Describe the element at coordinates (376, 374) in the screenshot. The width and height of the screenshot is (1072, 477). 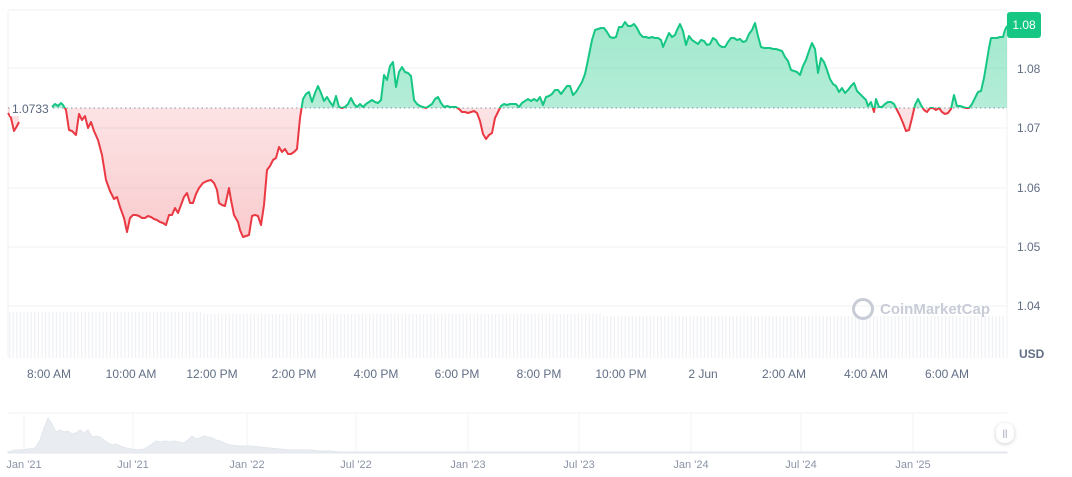
I see `x-tick: 4:00 PM` at that location.